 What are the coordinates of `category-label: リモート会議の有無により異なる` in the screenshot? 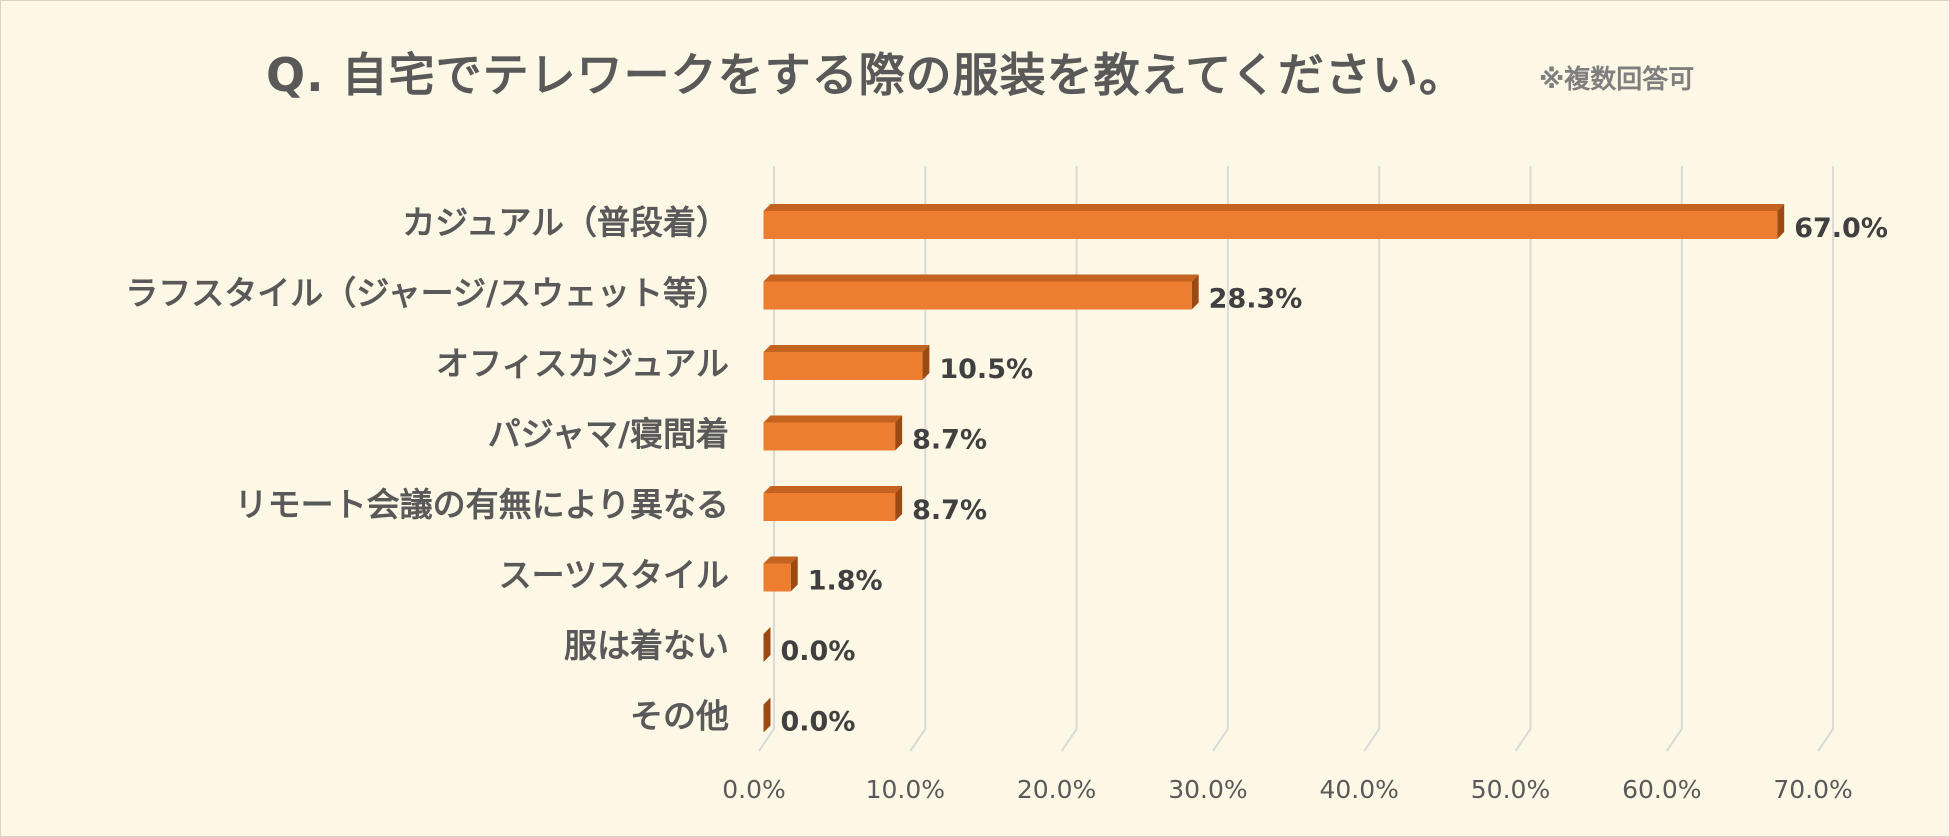 It's located at (482, 504).